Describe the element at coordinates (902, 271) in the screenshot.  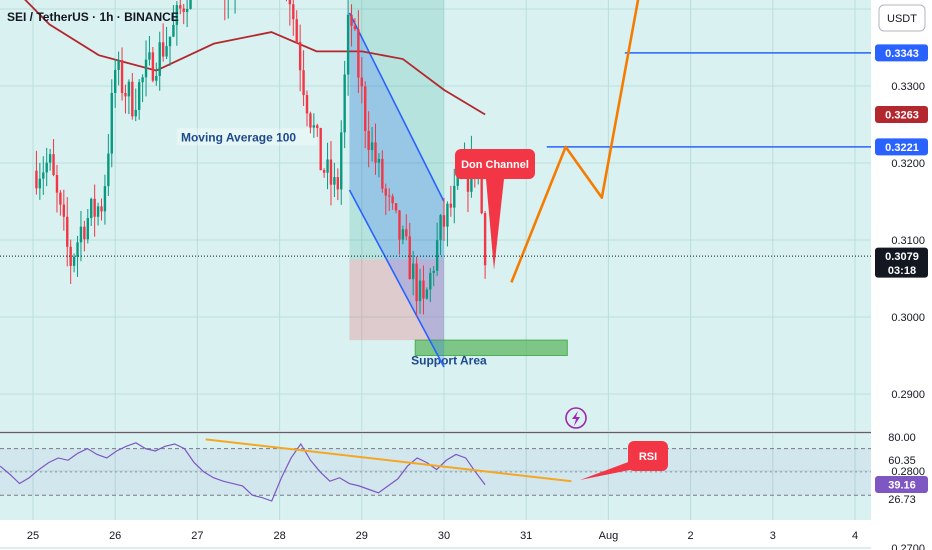
I see `bar-countdown: 03:18` at that location.